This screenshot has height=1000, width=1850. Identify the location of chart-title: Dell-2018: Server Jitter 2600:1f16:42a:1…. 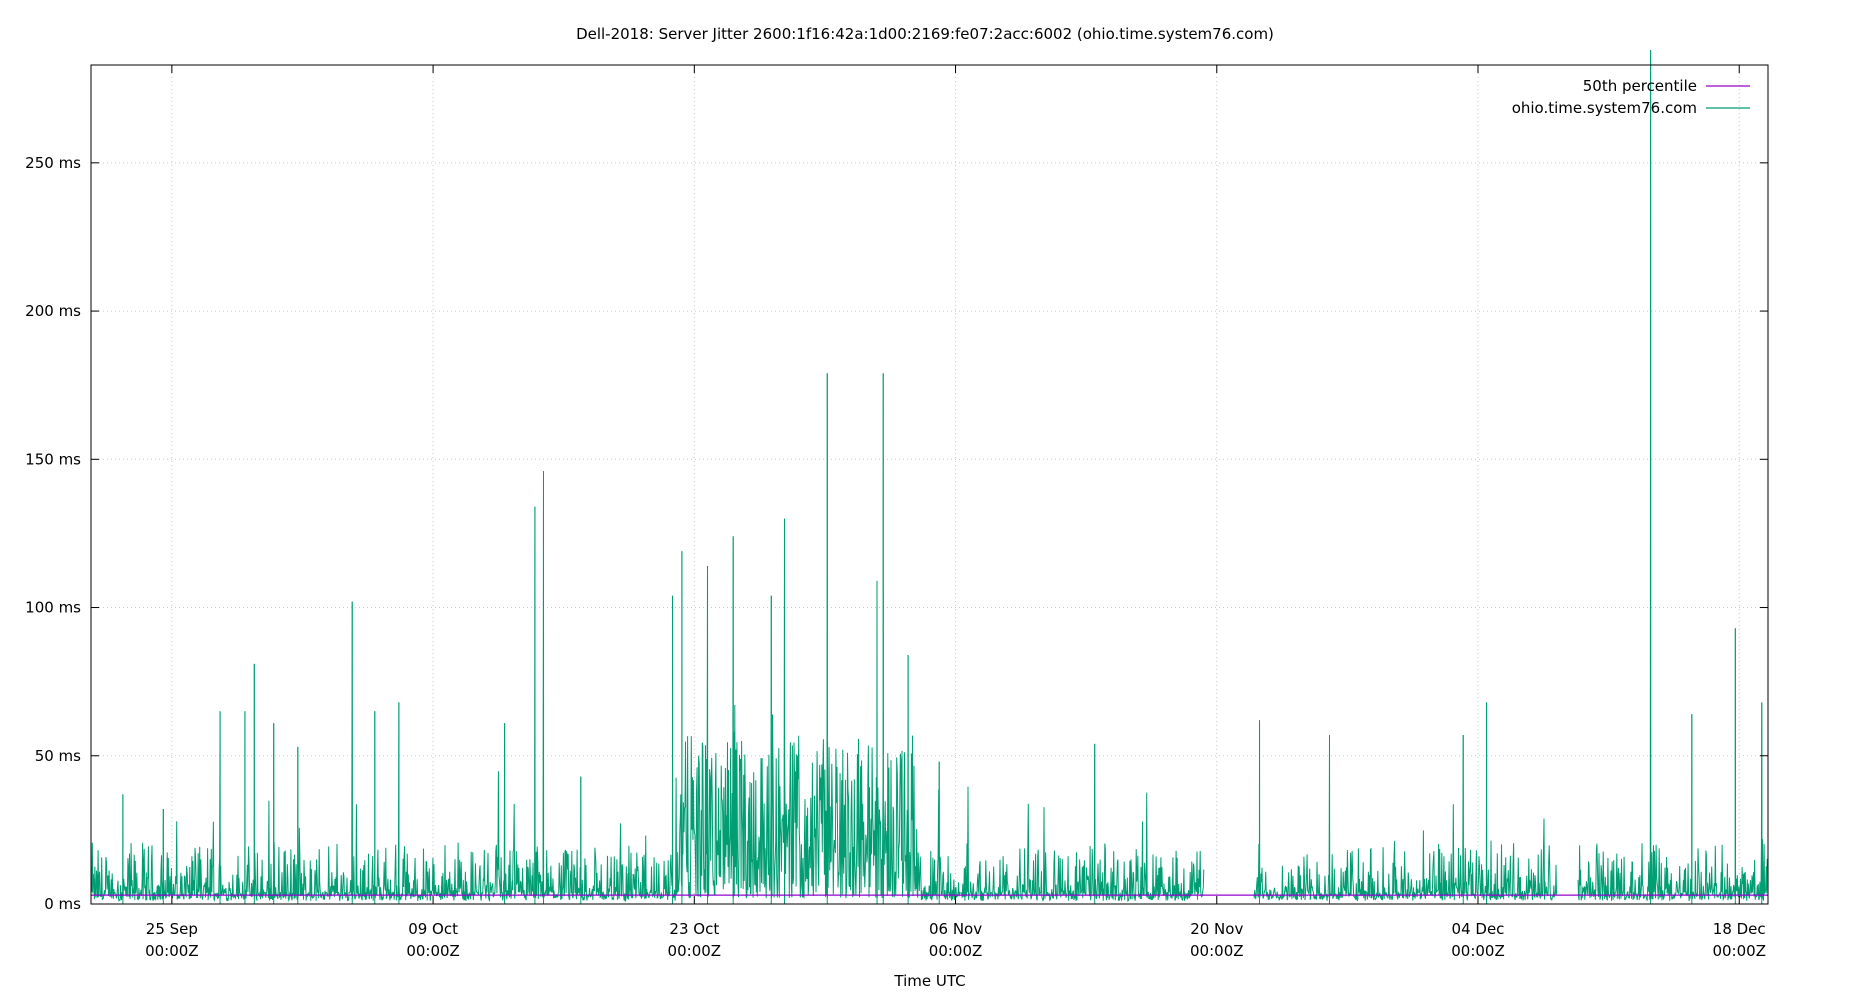
(925, 34).